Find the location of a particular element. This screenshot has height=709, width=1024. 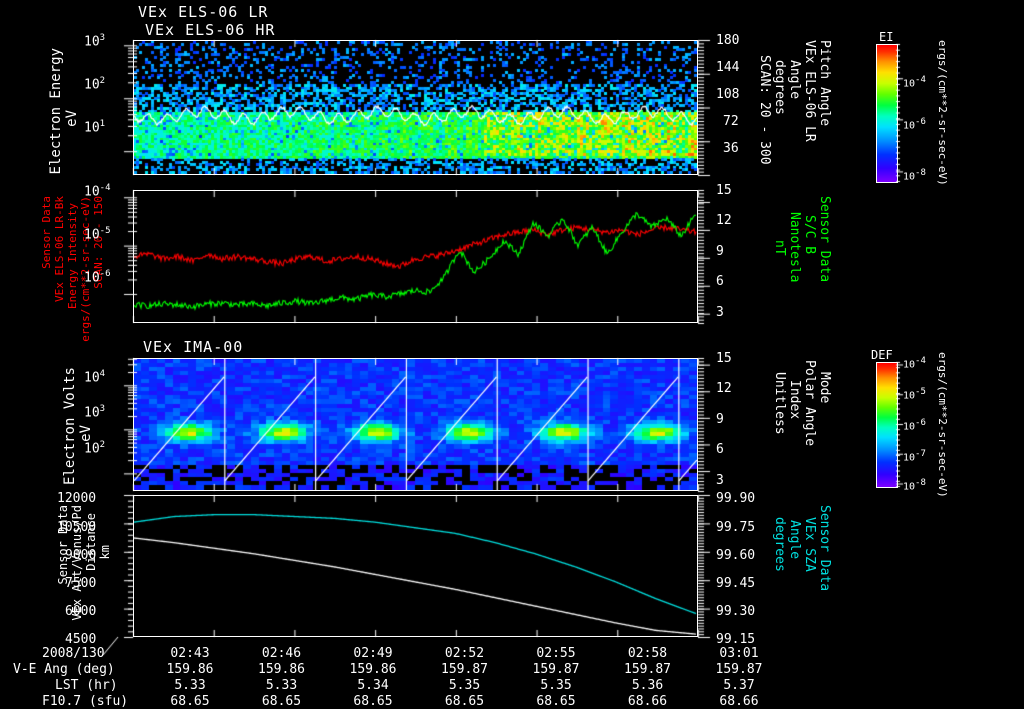

panel3-spectrogram is located at coordinates (415, 424).